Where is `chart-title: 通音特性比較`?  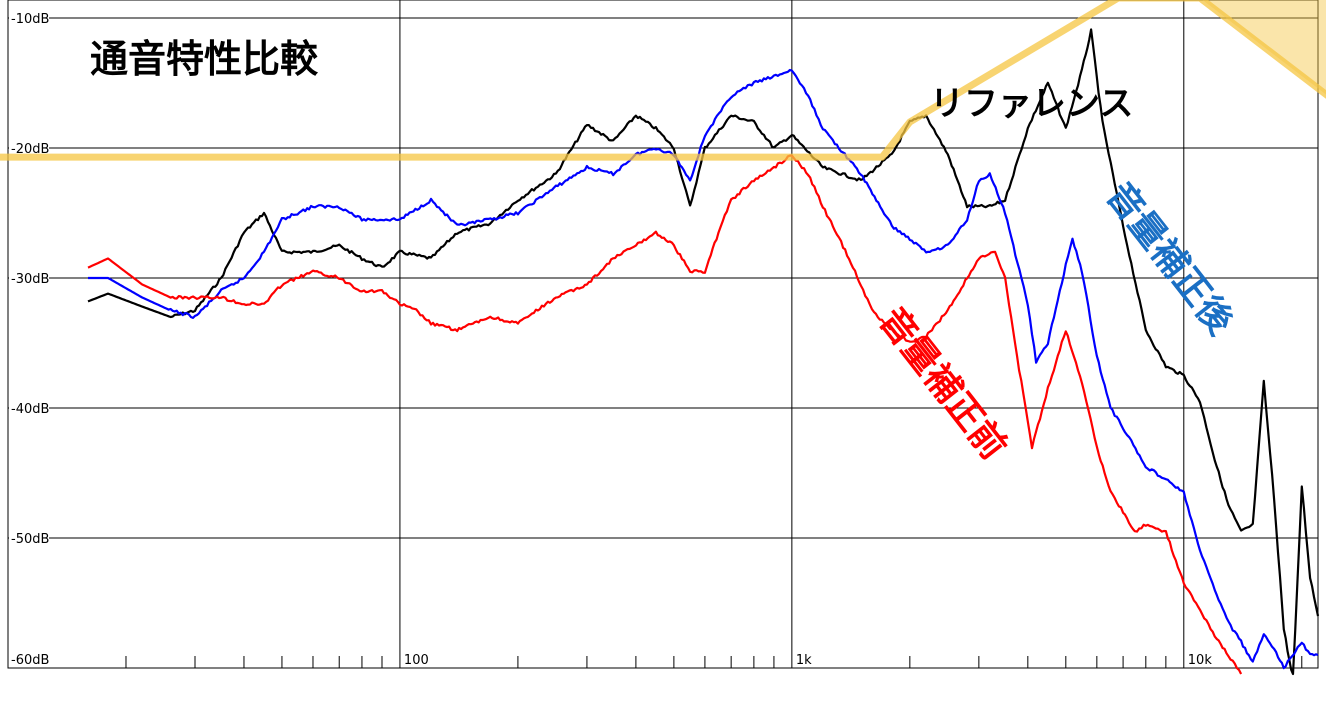
chart-title: 通音特性比較 is located at coordinates (204, 59).